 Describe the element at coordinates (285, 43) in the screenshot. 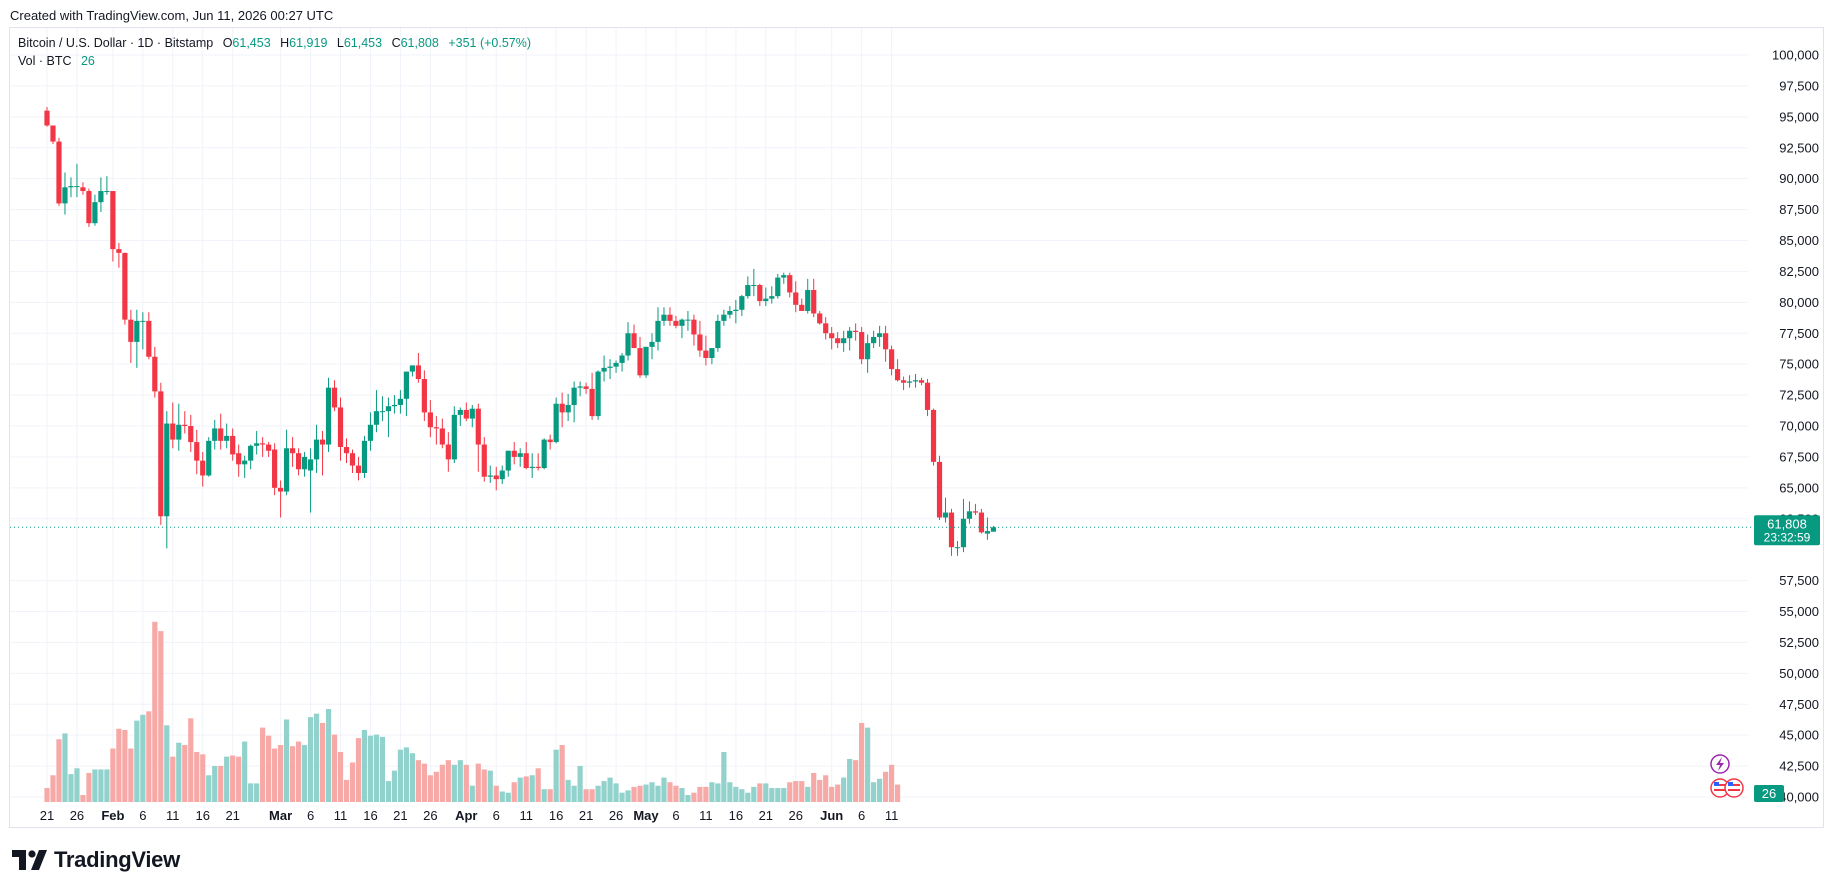

I see `legend-high-label: H` at that location.